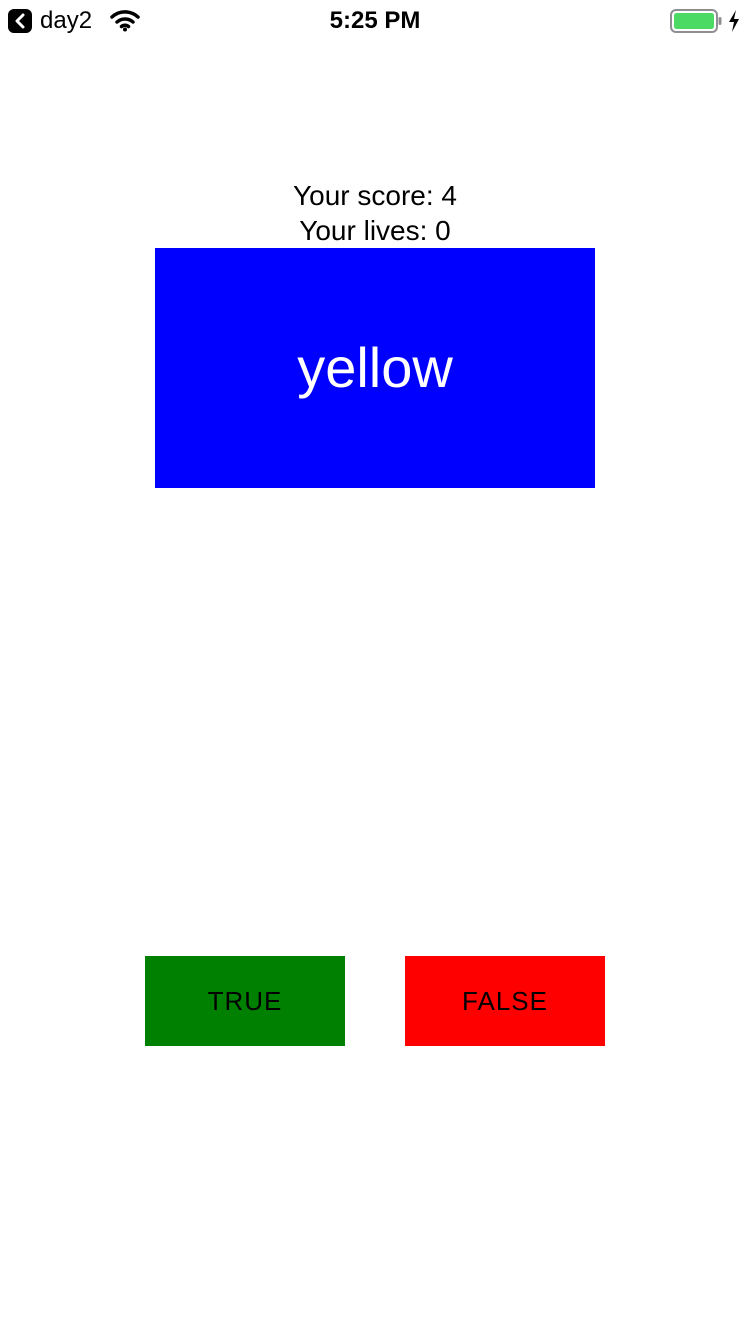 This screenshot has height=1334, width=750. I want to click on color-word-card: yellow, so click(375, 368).